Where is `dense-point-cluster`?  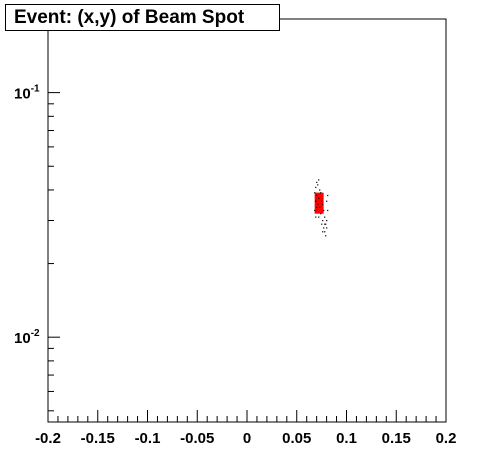 dense-point-cluster is located at coordinates (319, 203).